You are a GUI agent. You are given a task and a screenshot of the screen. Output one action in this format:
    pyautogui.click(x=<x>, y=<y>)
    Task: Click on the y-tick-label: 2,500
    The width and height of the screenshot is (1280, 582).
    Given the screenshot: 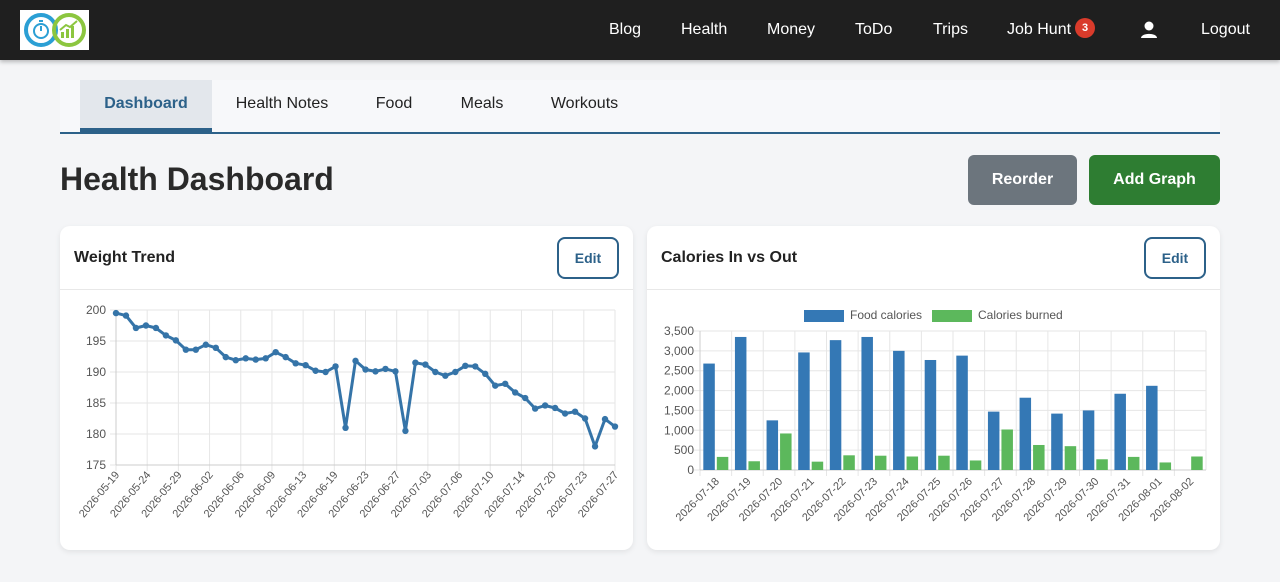 What is the action you would take?
    pyautogui.click(x=679, y=371)
    